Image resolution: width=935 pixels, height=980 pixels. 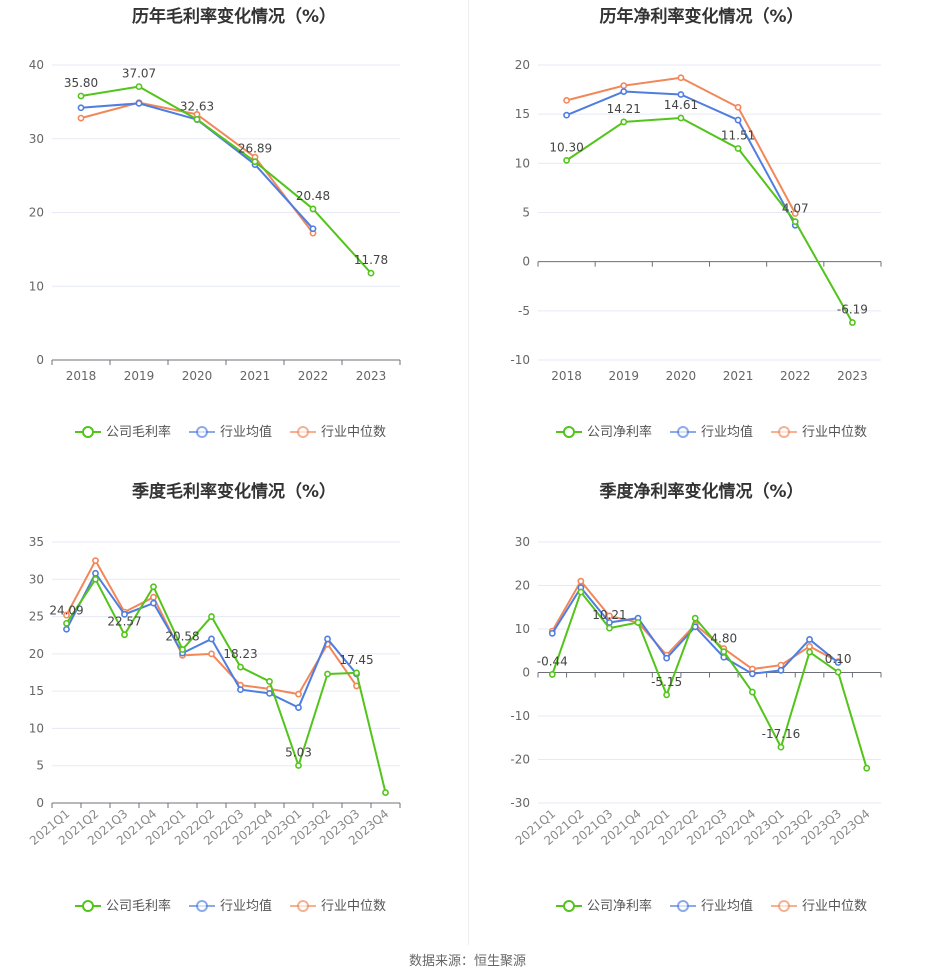 I want to click on y-tick-label: 40, so click(x=36, y=65).